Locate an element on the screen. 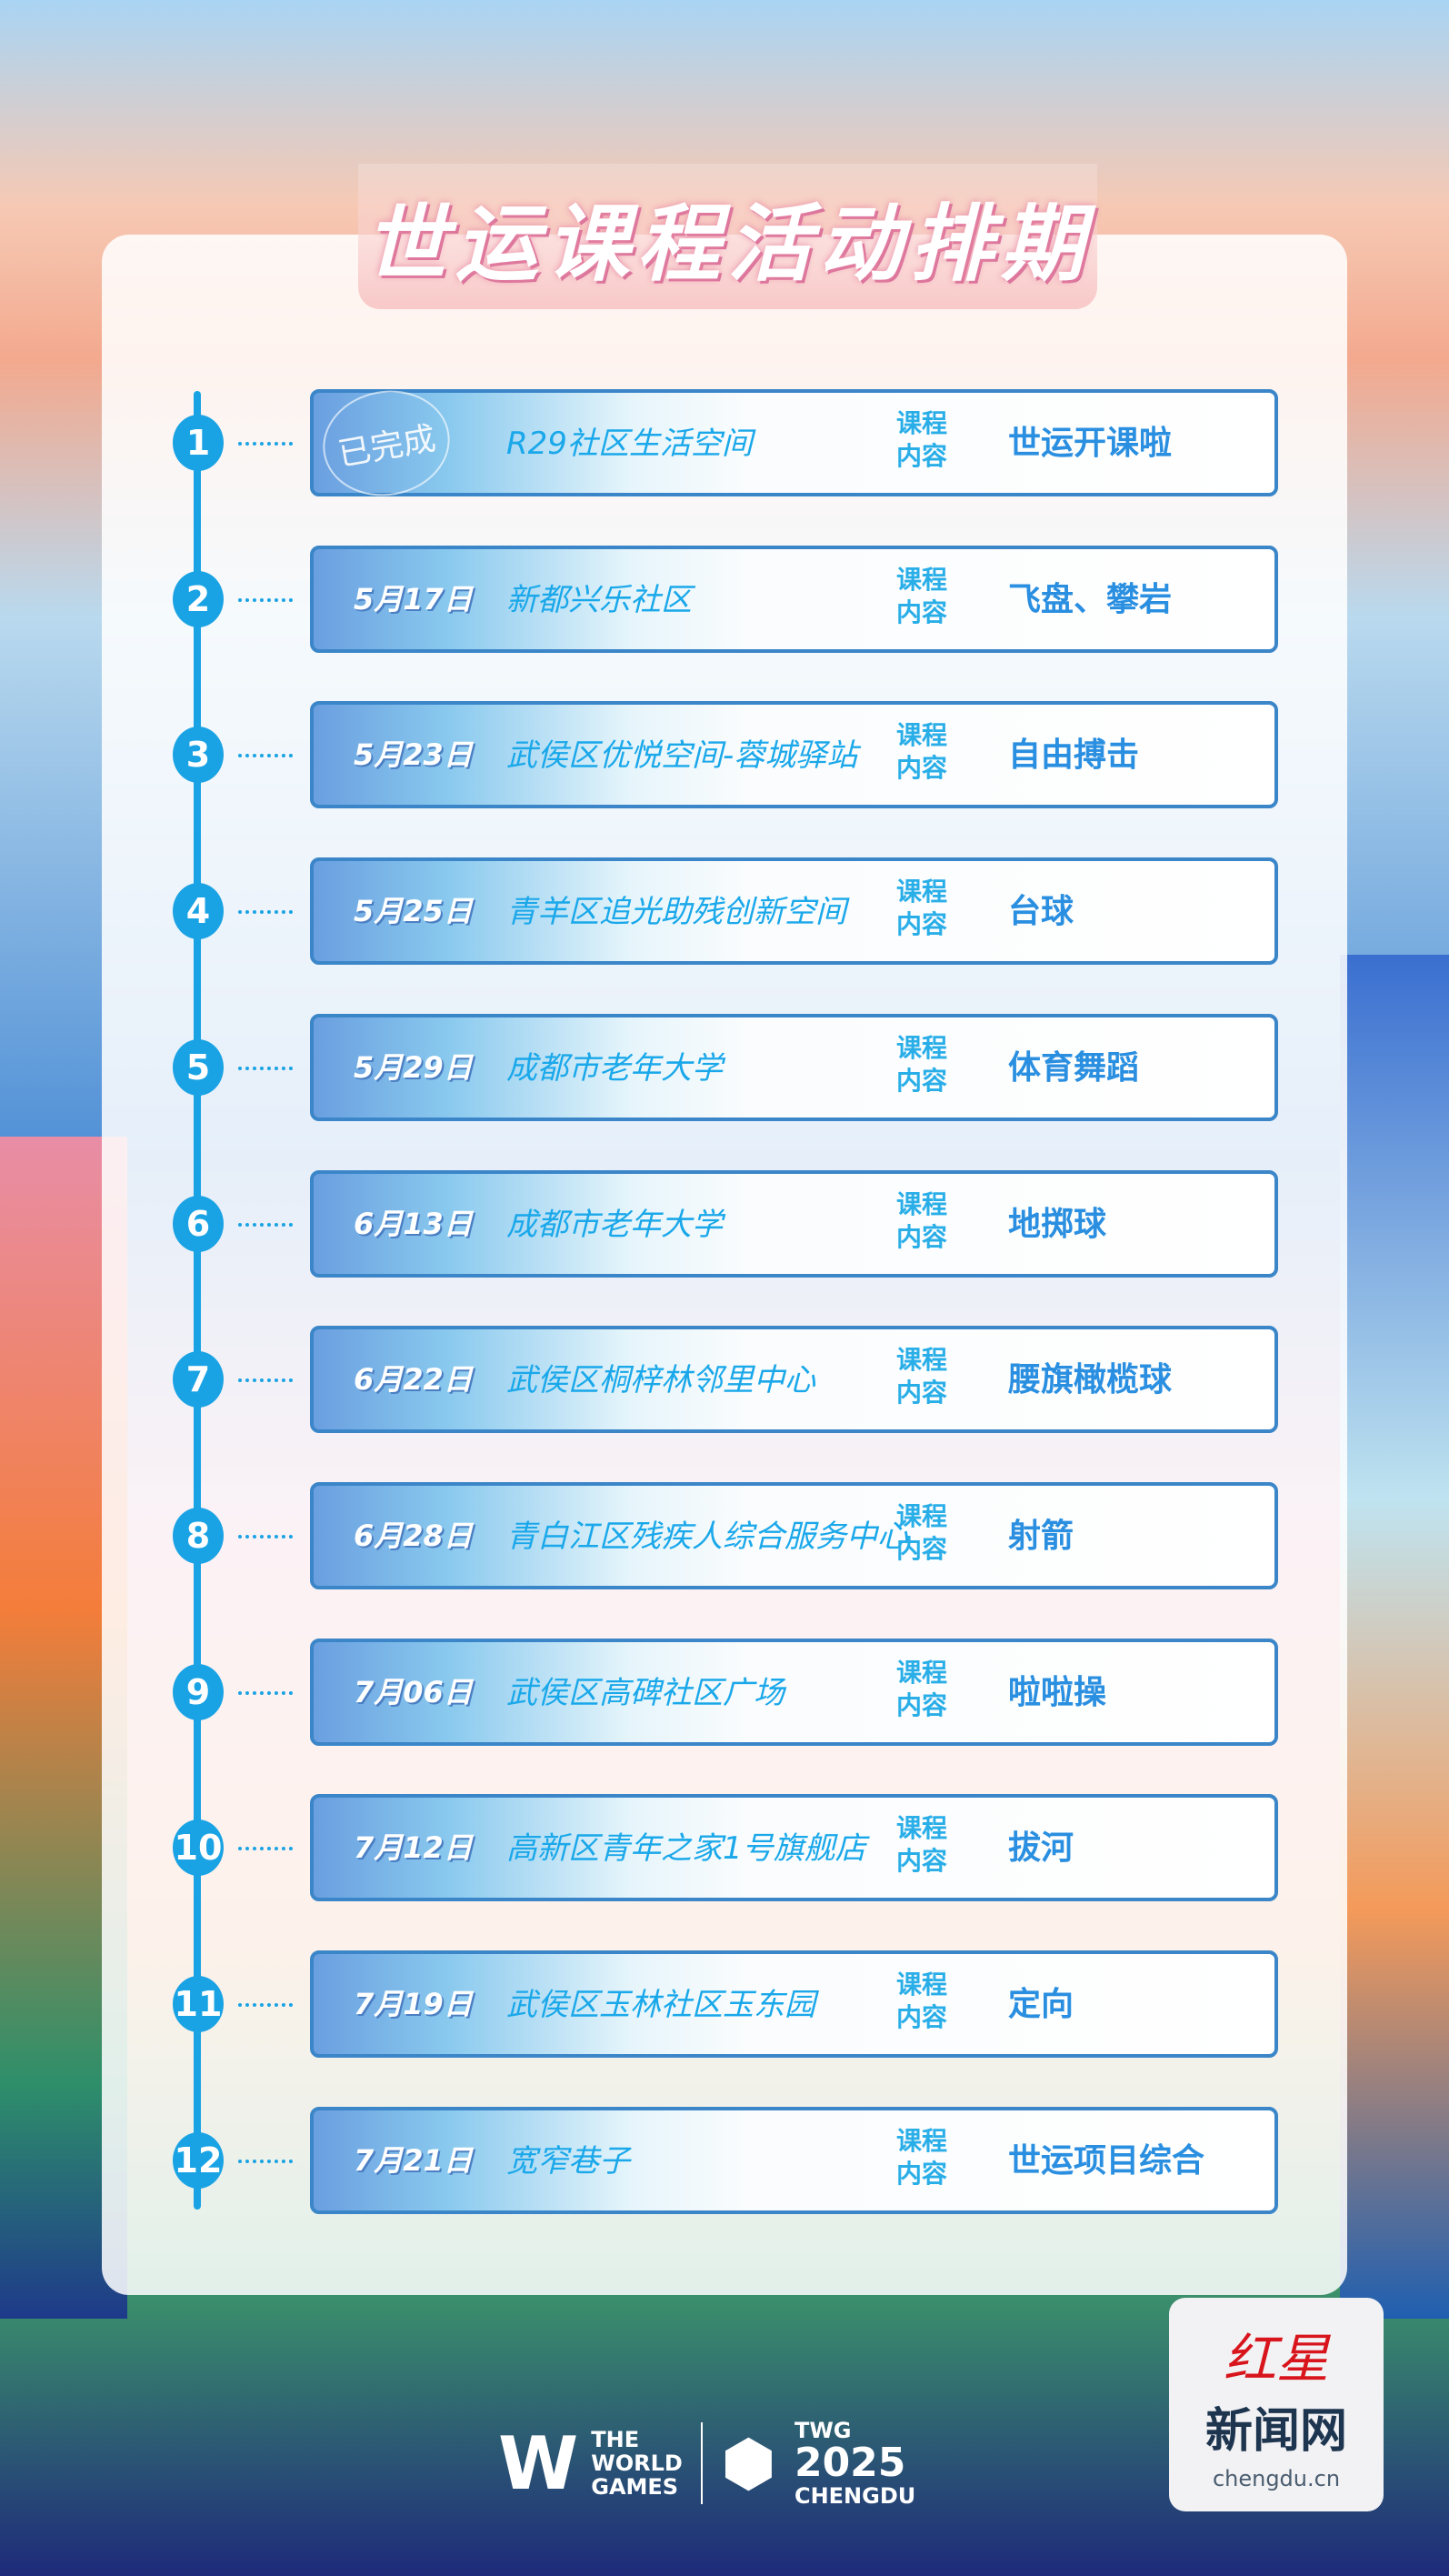 This screenshot has width=1449, height=2576. twg-line: TWG is located at coordinates (823, 2430).